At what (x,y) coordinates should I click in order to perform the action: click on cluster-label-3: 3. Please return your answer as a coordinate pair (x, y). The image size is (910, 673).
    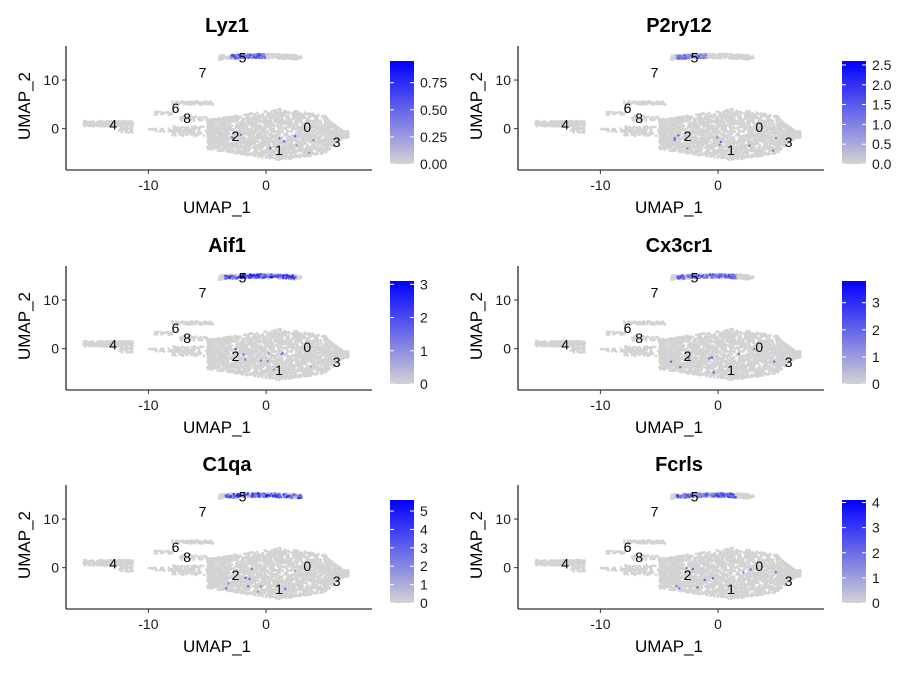
    Looking at the image, I should click on (337, 142).